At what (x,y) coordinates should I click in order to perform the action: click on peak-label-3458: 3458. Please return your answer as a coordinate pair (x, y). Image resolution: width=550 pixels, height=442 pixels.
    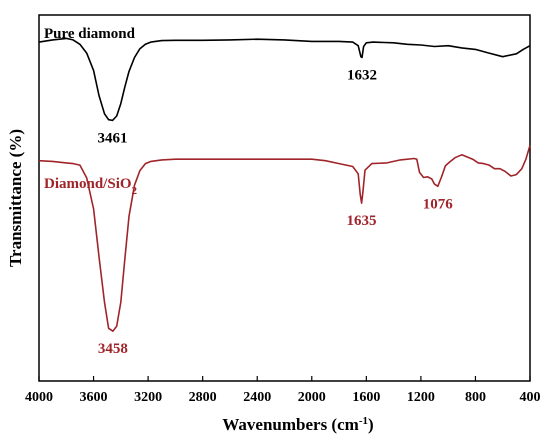
    Looking at the image, I should click on (113, 349).